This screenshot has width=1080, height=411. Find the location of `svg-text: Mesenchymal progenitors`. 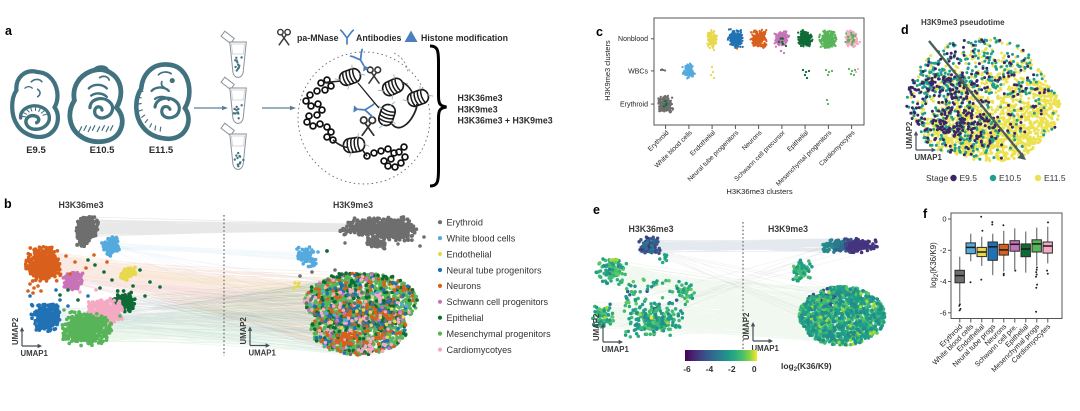

svg-text: Mesenchymal progenitors is located at coordinates (499, 334).